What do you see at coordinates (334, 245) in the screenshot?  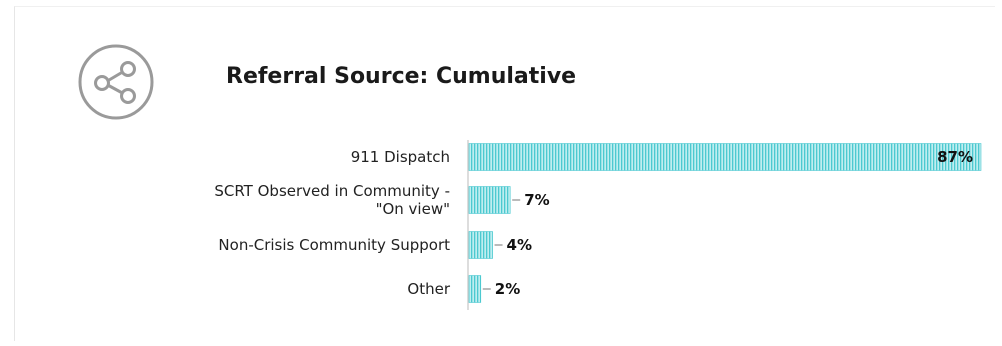 I see `category-label-2: Non-Crisis Community Support` at bounding box center [334, 245].